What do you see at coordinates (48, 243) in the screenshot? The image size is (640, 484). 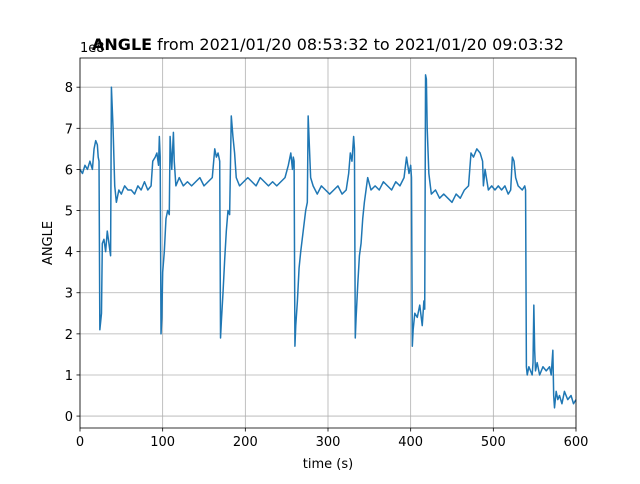 I see `y-axis-label: ANGLE` at bounding box center [48, 243].